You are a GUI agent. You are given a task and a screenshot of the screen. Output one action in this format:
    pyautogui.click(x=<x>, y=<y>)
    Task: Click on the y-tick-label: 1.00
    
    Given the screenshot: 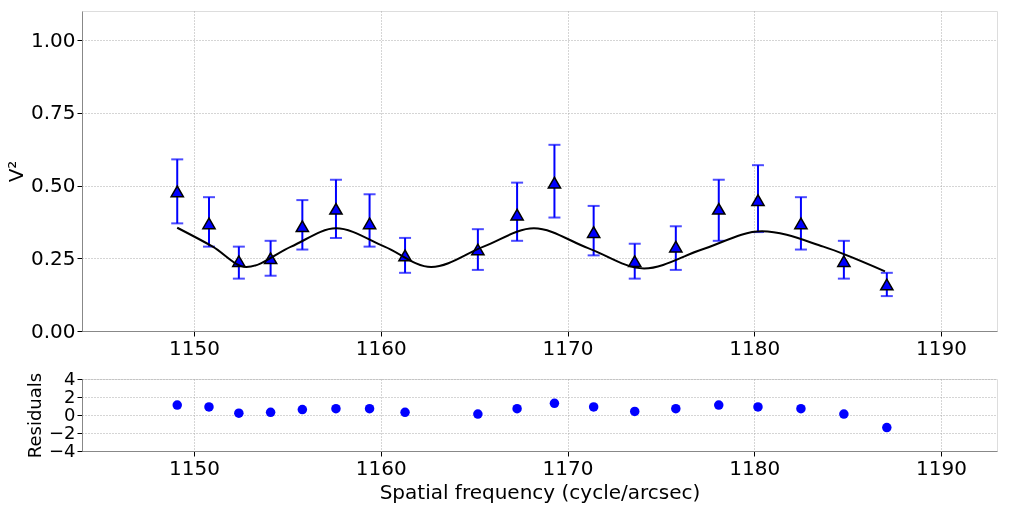 What is the action you would take?
    pyautogui.click(x=53, y=39)
    